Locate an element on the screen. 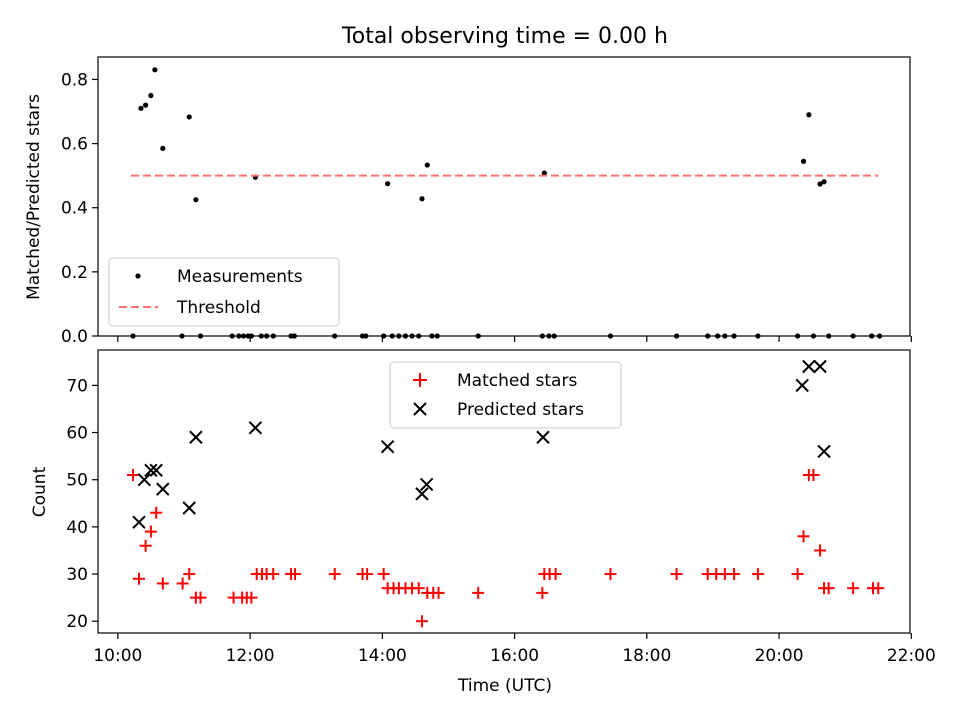 The image size is (960, 720). bottom-y-axis-label: Count is located at coordinates (40, 491).